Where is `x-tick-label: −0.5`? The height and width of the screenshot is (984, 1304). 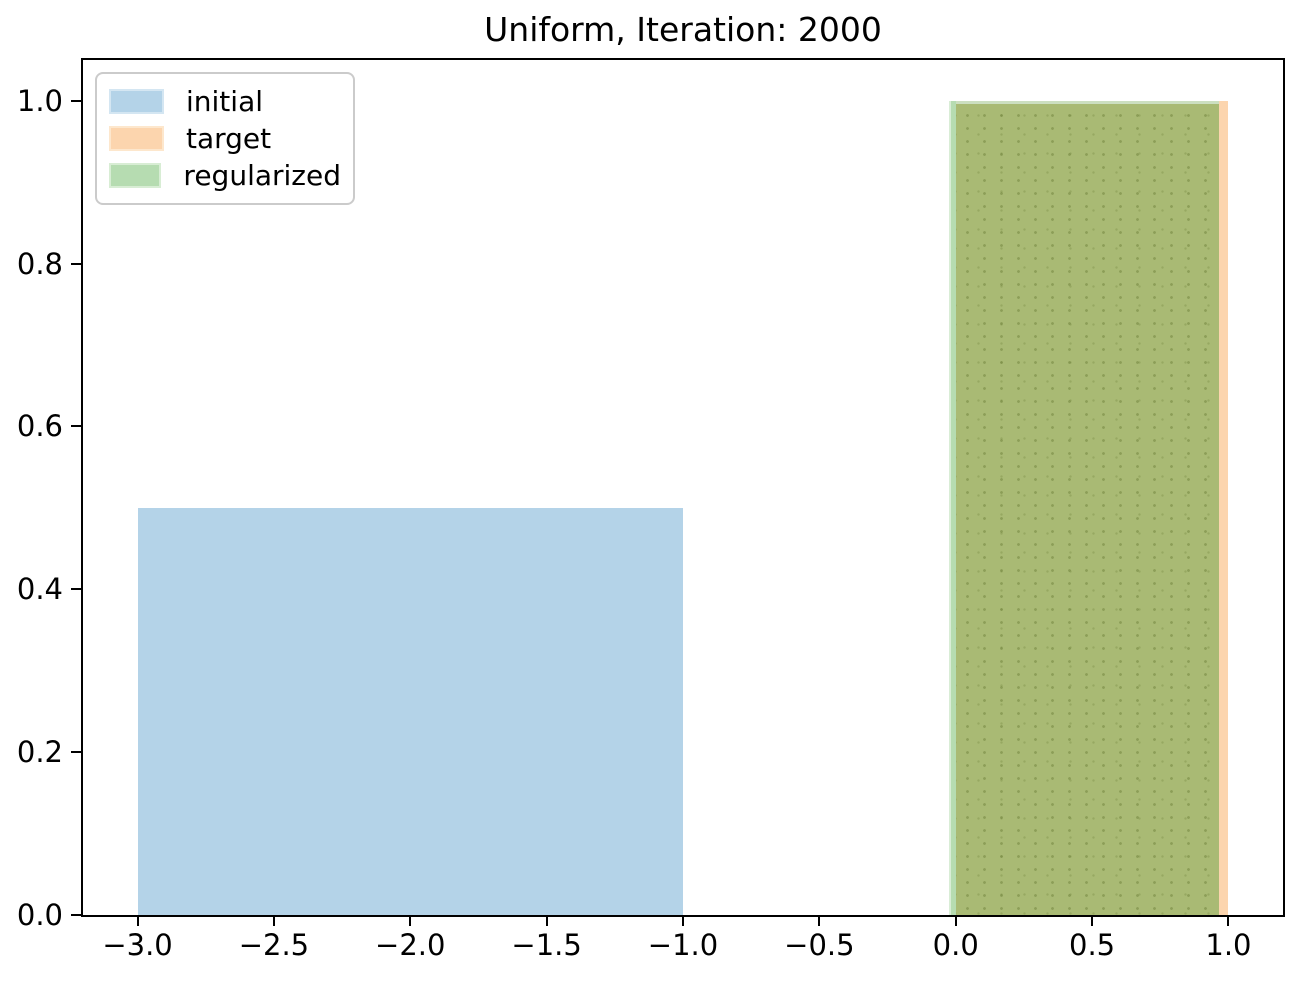
x-tick-label: −0.5 is located at coordinates (819, 945).